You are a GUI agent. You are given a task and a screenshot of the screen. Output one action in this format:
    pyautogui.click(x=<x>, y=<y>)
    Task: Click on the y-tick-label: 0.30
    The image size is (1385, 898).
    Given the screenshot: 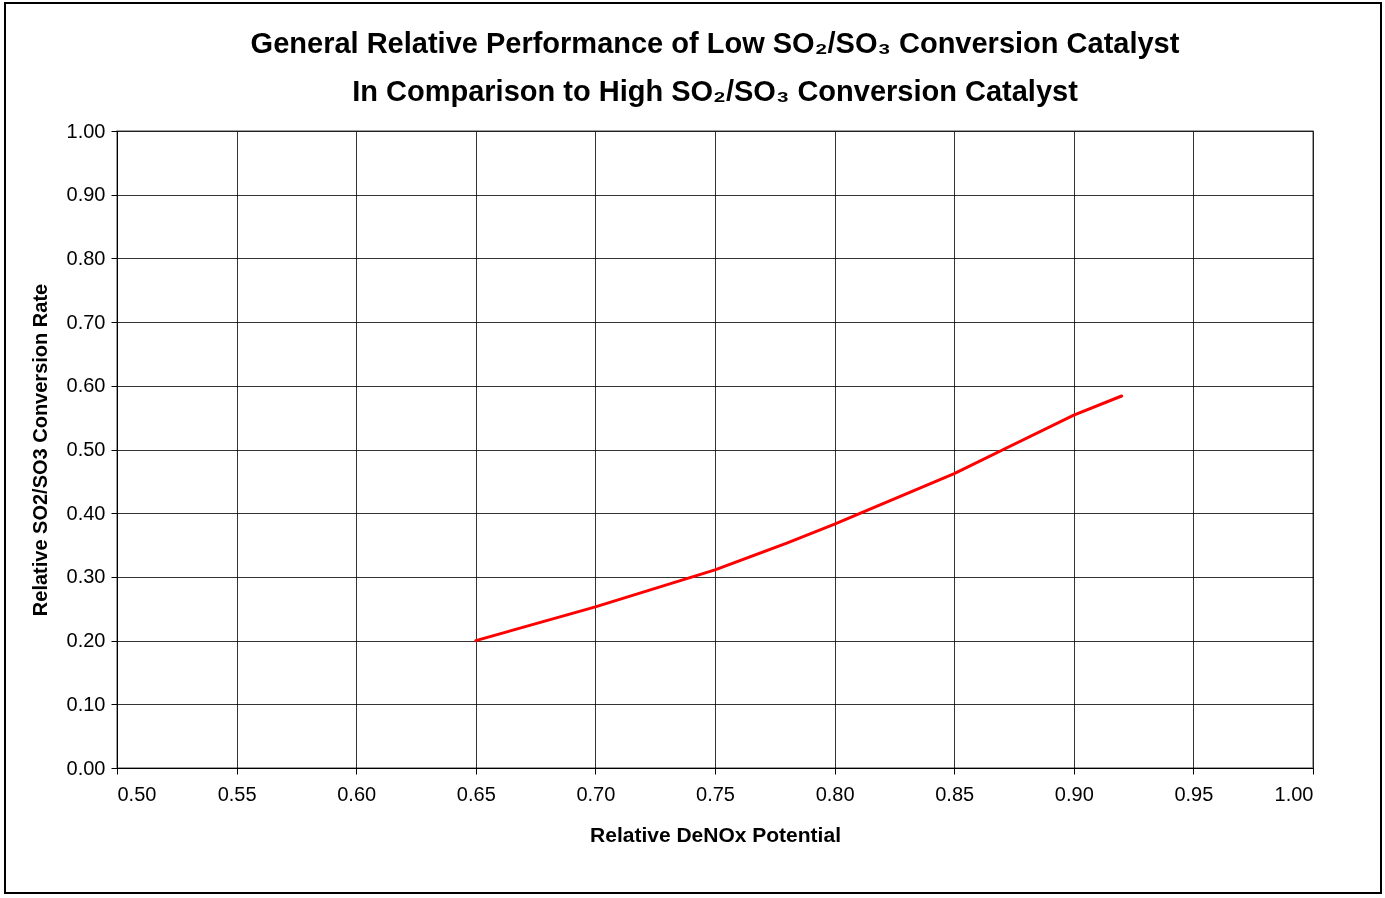 What is the action you would take?
    pyautogui.click(x=86, y=576)
    